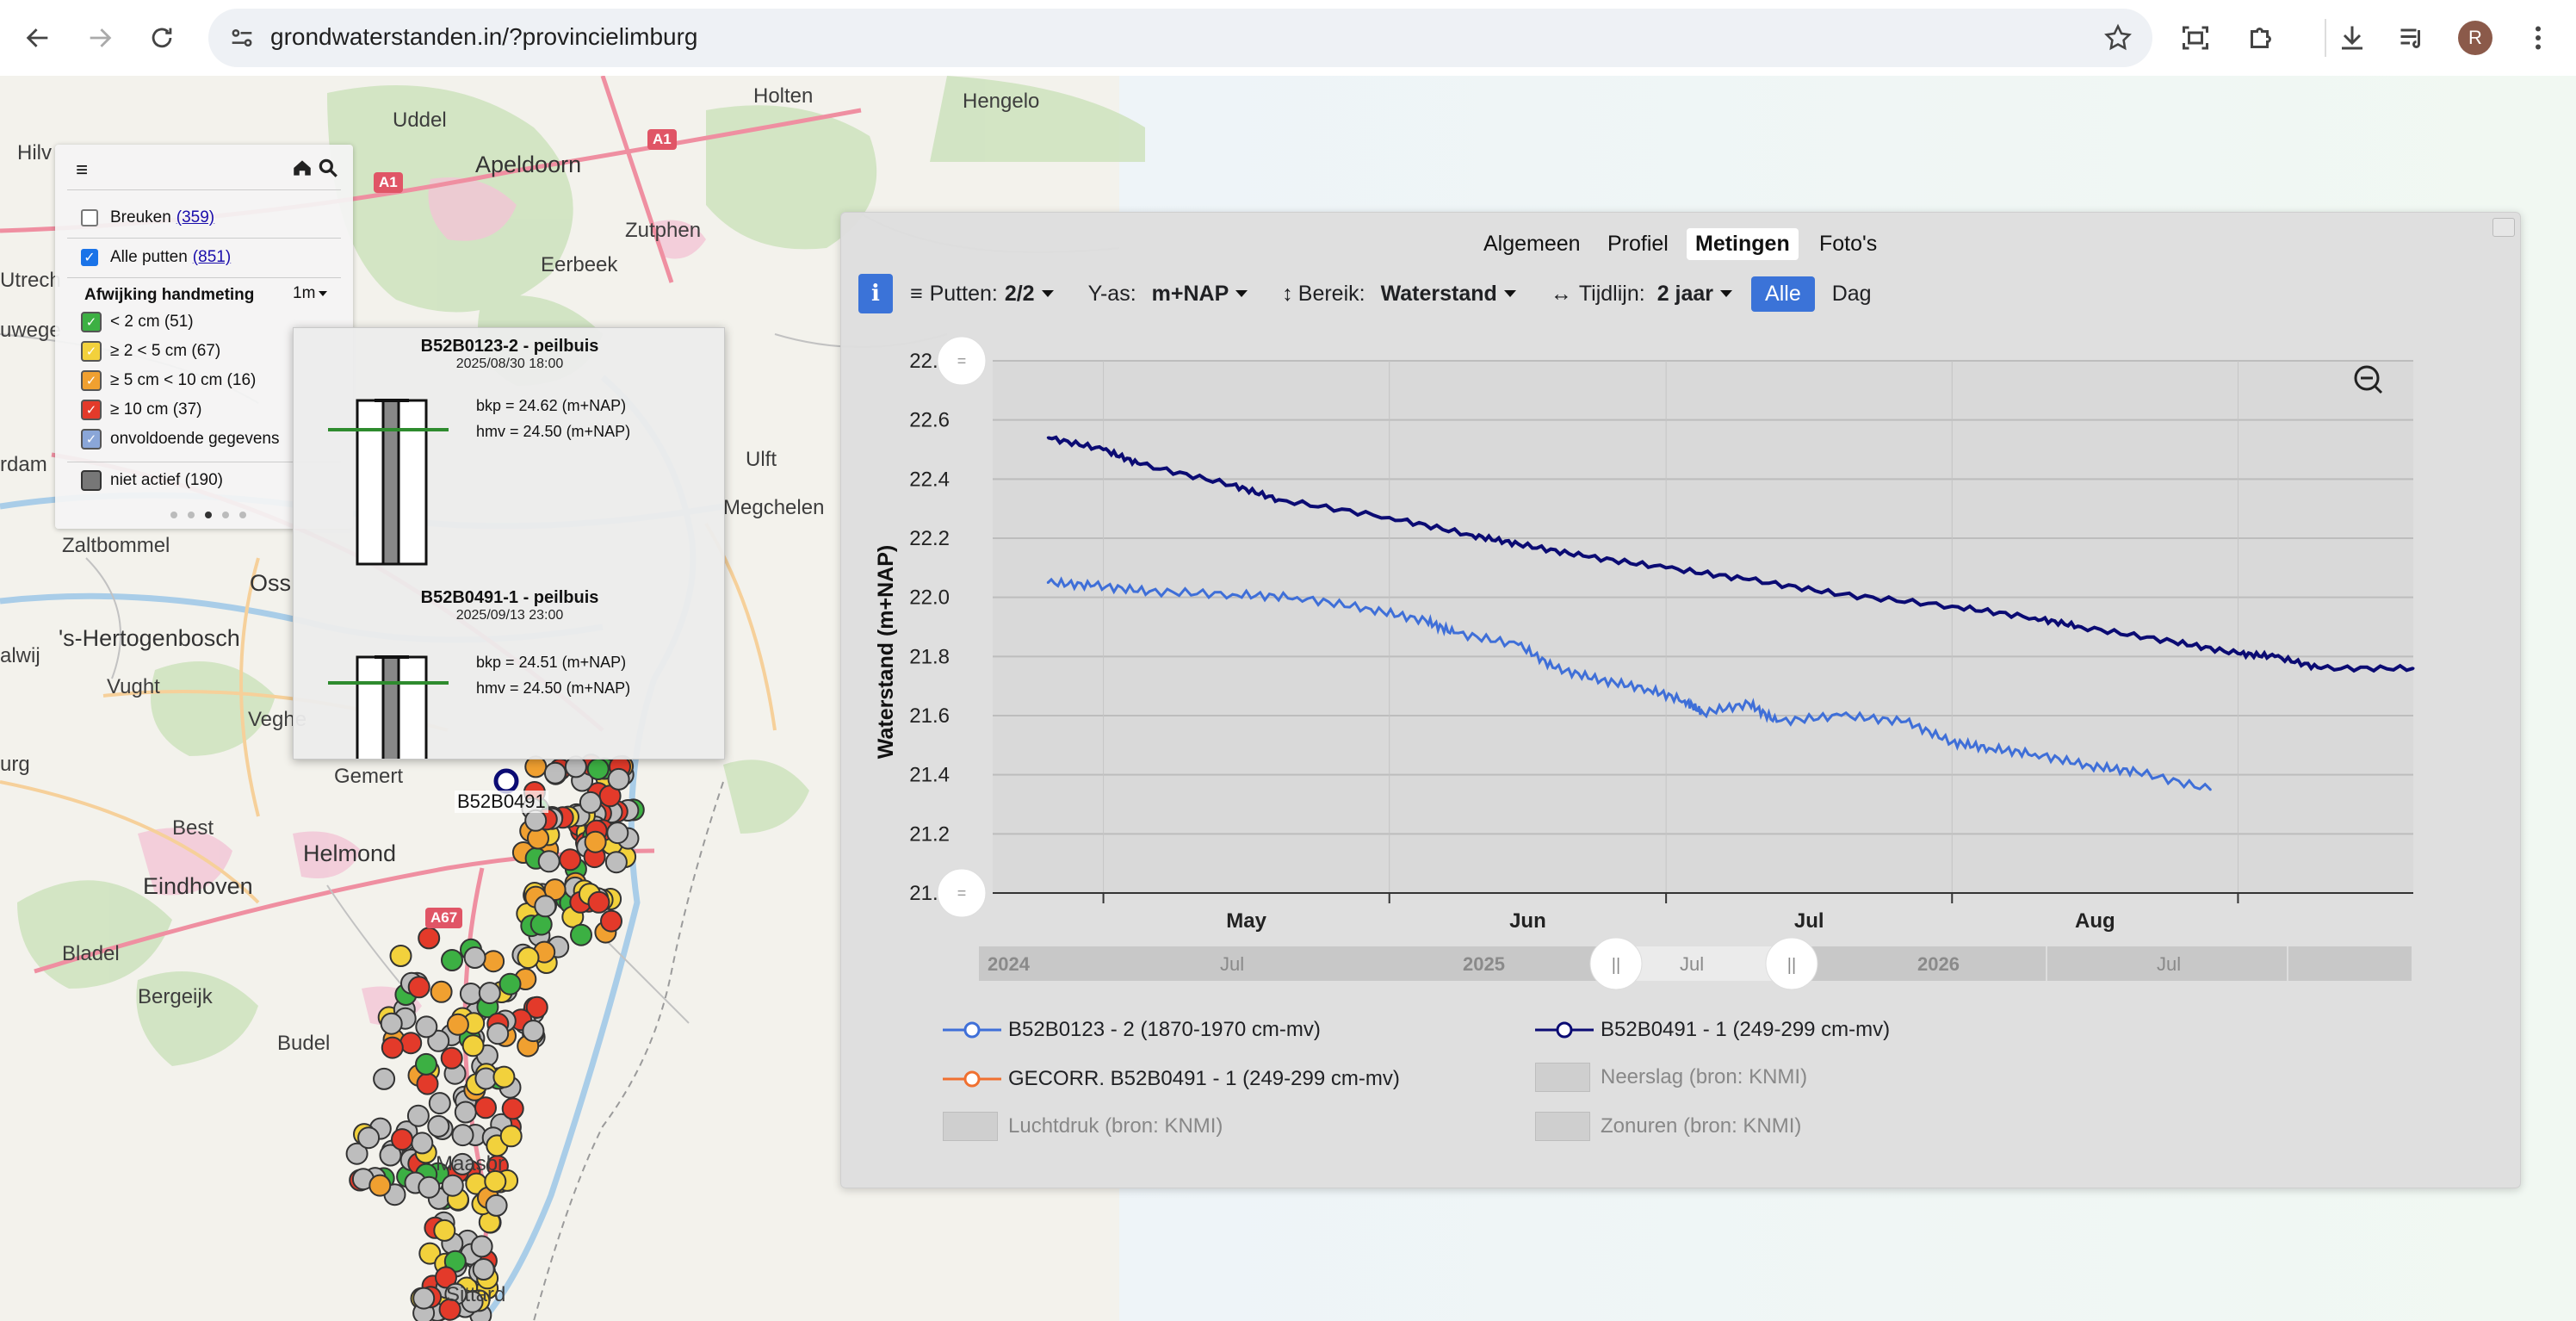  I want to click on bookmark-star-icon, so click(2117, 37).